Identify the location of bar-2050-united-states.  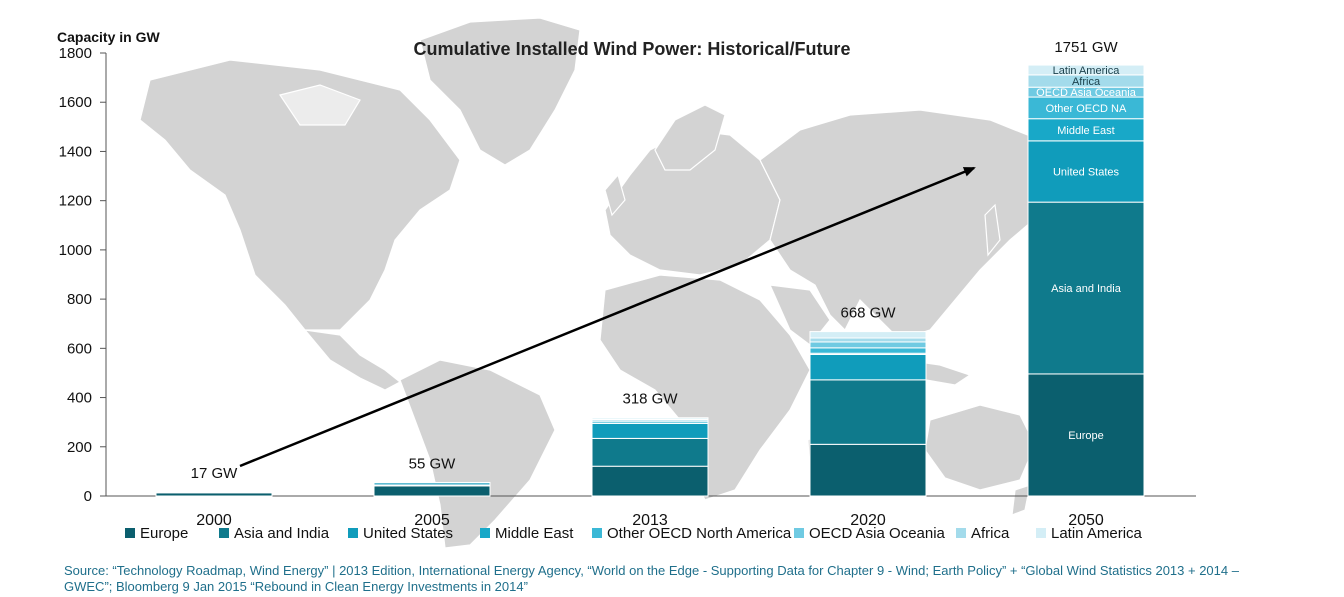
(1086, 171).